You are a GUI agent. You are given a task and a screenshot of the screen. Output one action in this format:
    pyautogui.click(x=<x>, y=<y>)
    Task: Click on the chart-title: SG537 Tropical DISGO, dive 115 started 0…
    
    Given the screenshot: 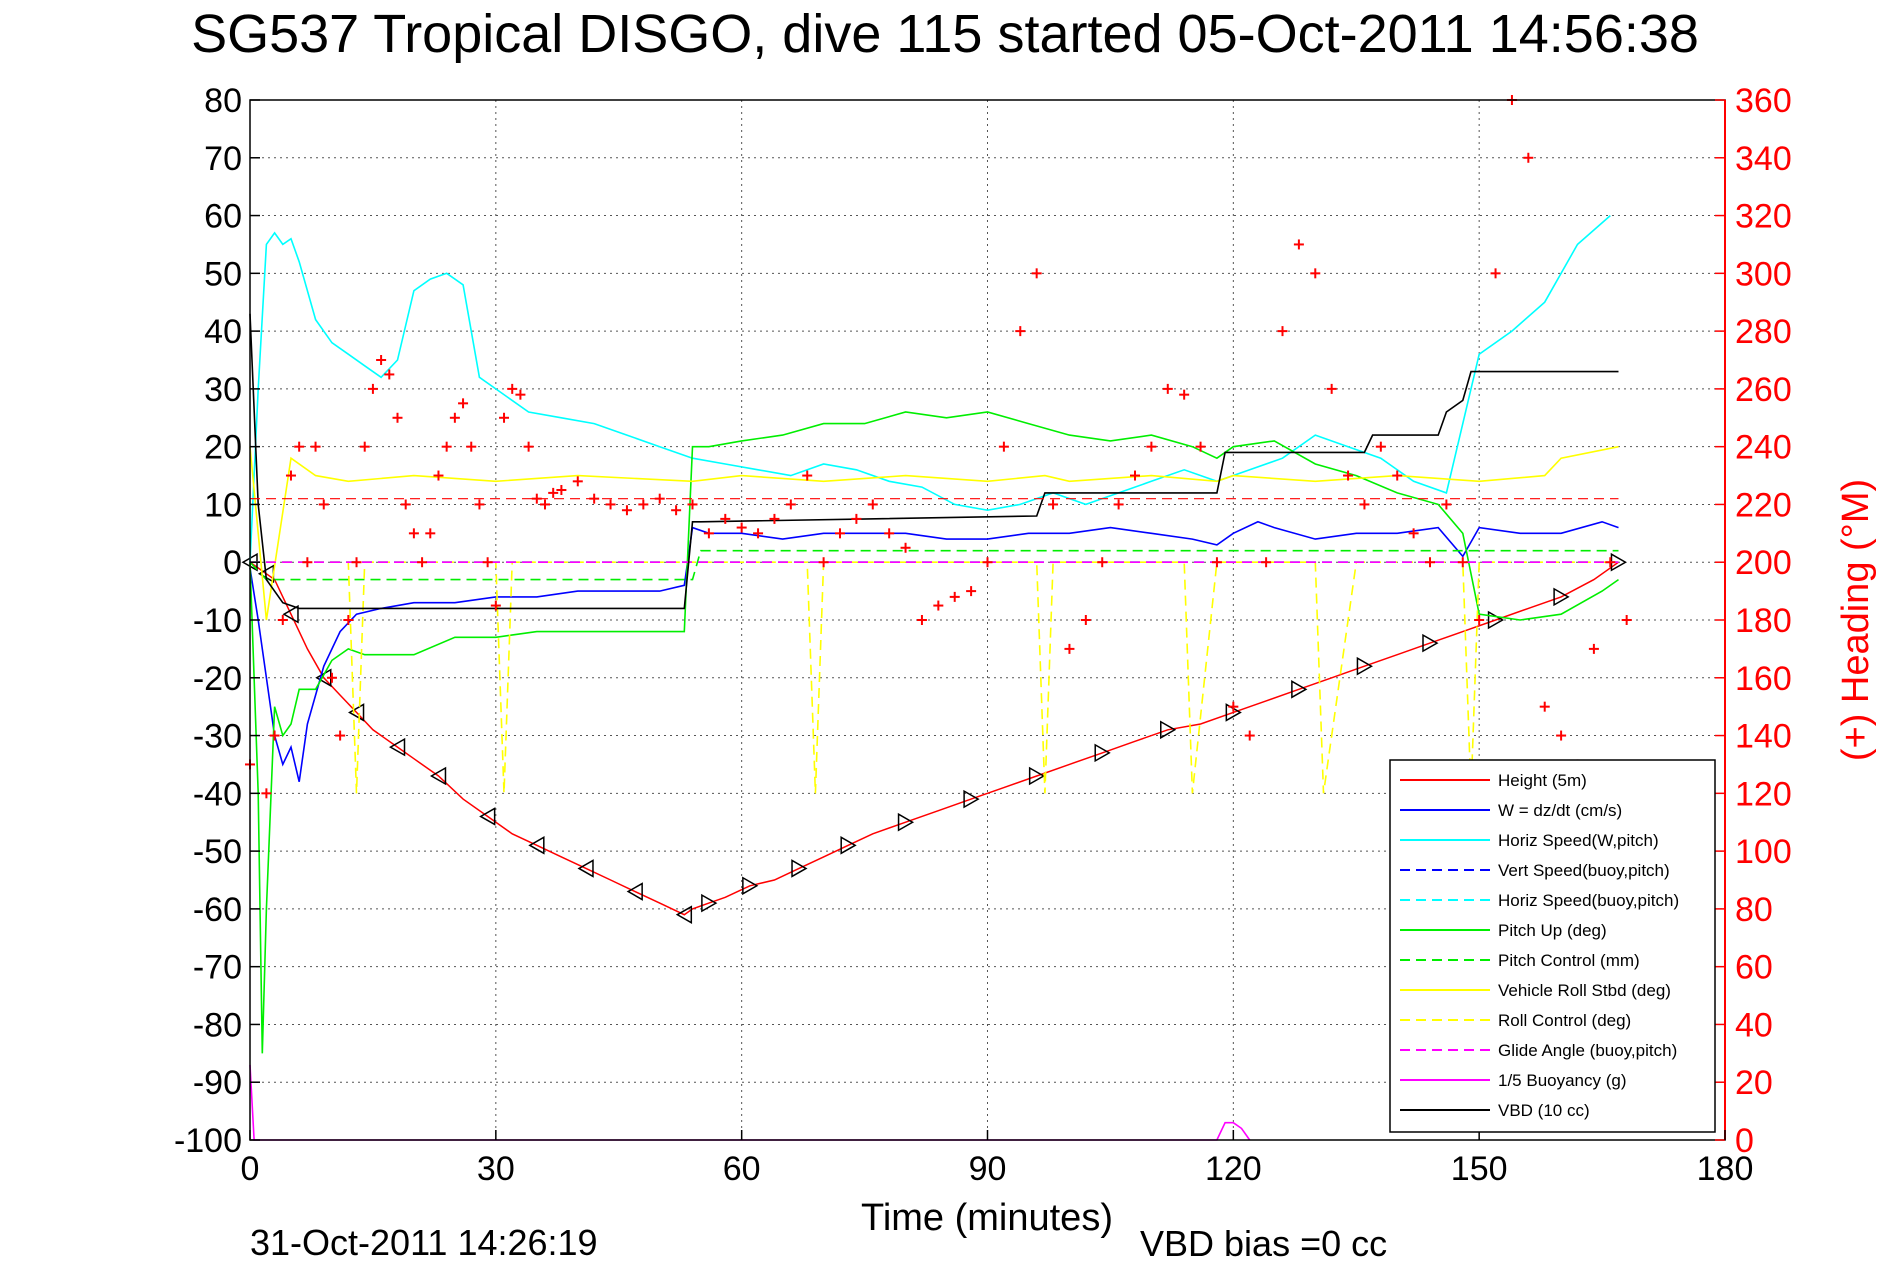 What is the action you would take?
    pyautogui.click(x=945, y=34)
    